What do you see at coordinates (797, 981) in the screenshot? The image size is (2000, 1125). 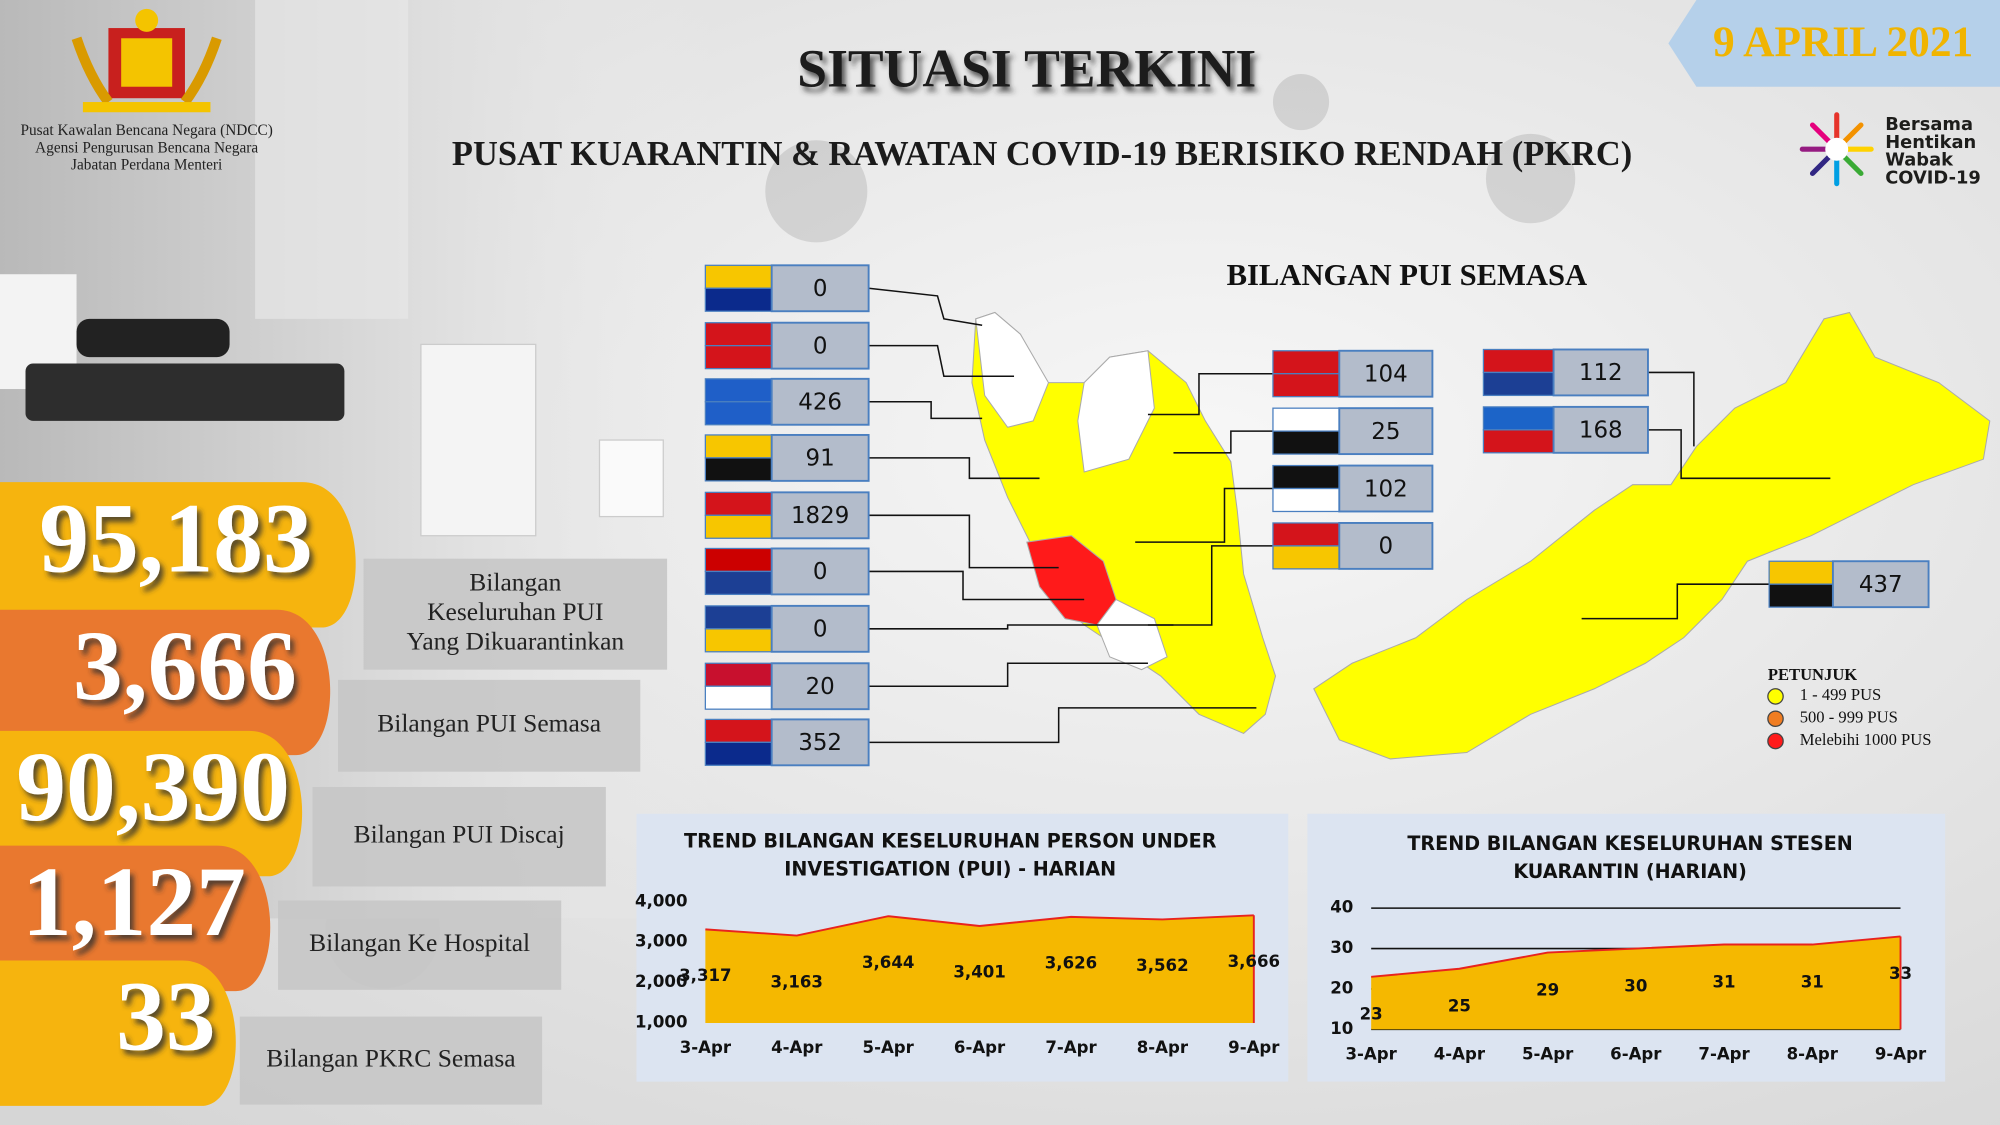 I see `value-label: 3,163` at bounding box center [797, 981].